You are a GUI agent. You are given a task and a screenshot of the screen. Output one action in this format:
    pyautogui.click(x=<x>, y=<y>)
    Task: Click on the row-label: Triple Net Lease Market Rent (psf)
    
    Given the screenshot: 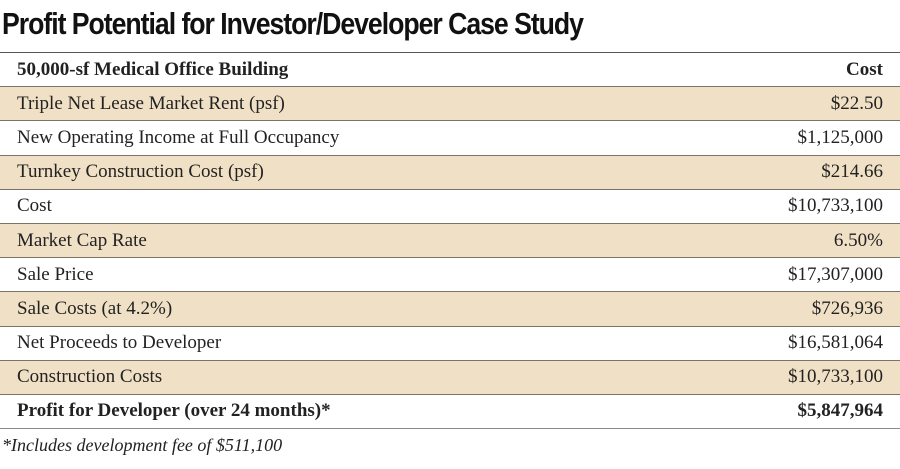 What is the action you would take?
    pyautogui.click(x=330, y=103)
    